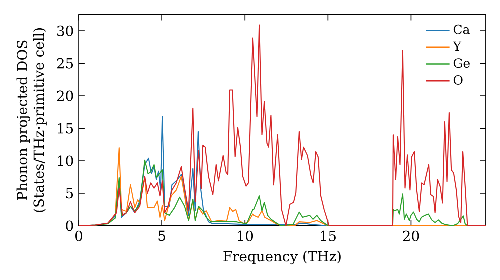 The width and height of the screenshot is (500, 280). I want to click on x-tick-label: 15, so click(328, 236).